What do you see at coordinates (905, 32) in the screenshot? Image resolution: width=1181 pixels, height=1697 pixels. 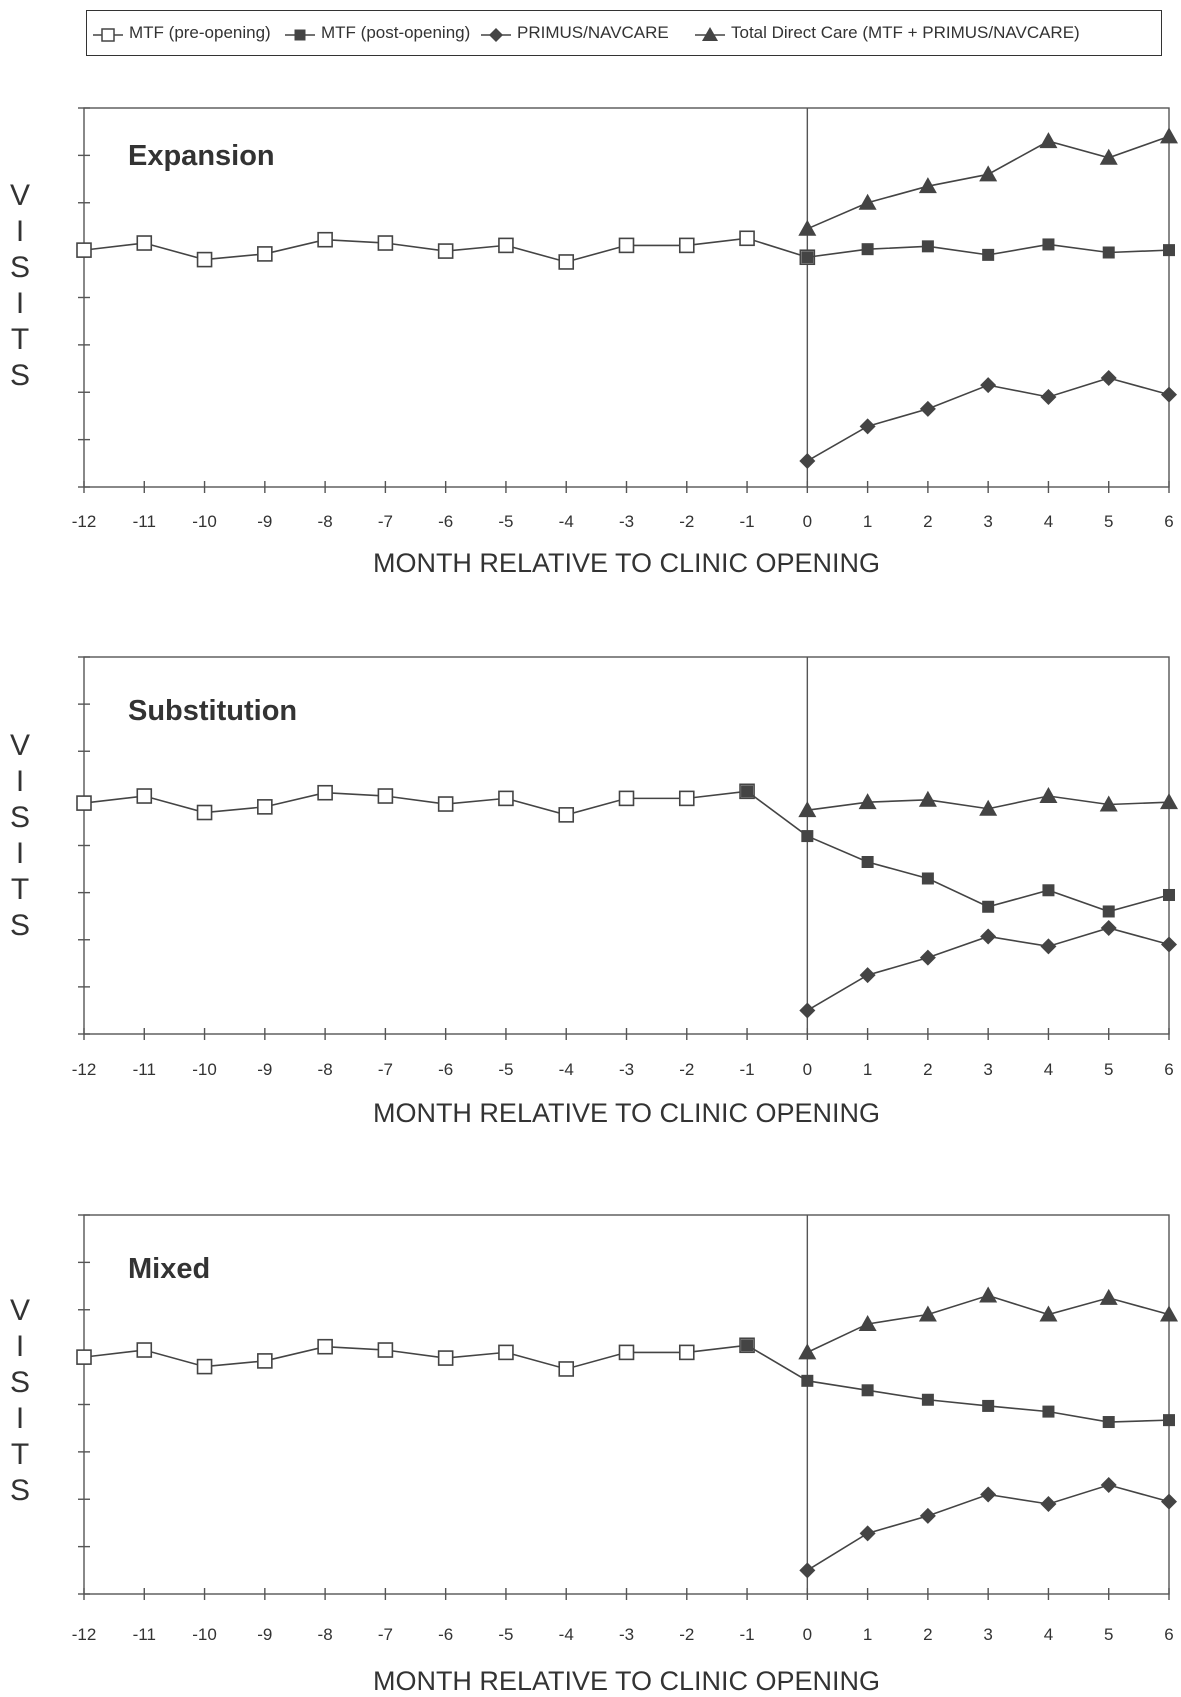 I see `legend-label-total-direct-care: Total Direct Care (MTF + PRIMUS/NAVCARE)` at bounding box center [905, 32].